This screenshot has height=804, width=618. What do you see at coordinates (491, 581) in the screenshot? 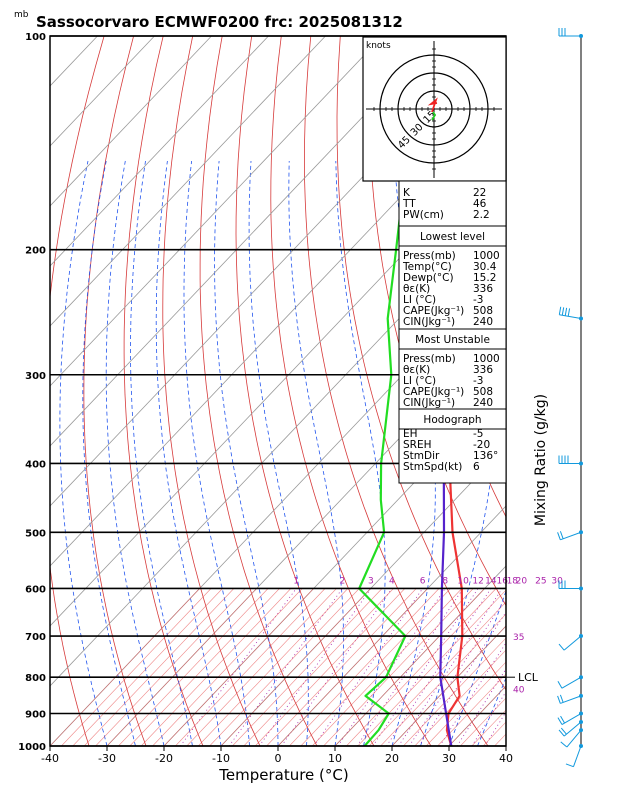
I see `mixing-ratio-label: 14` at bounding box center [491, 581].